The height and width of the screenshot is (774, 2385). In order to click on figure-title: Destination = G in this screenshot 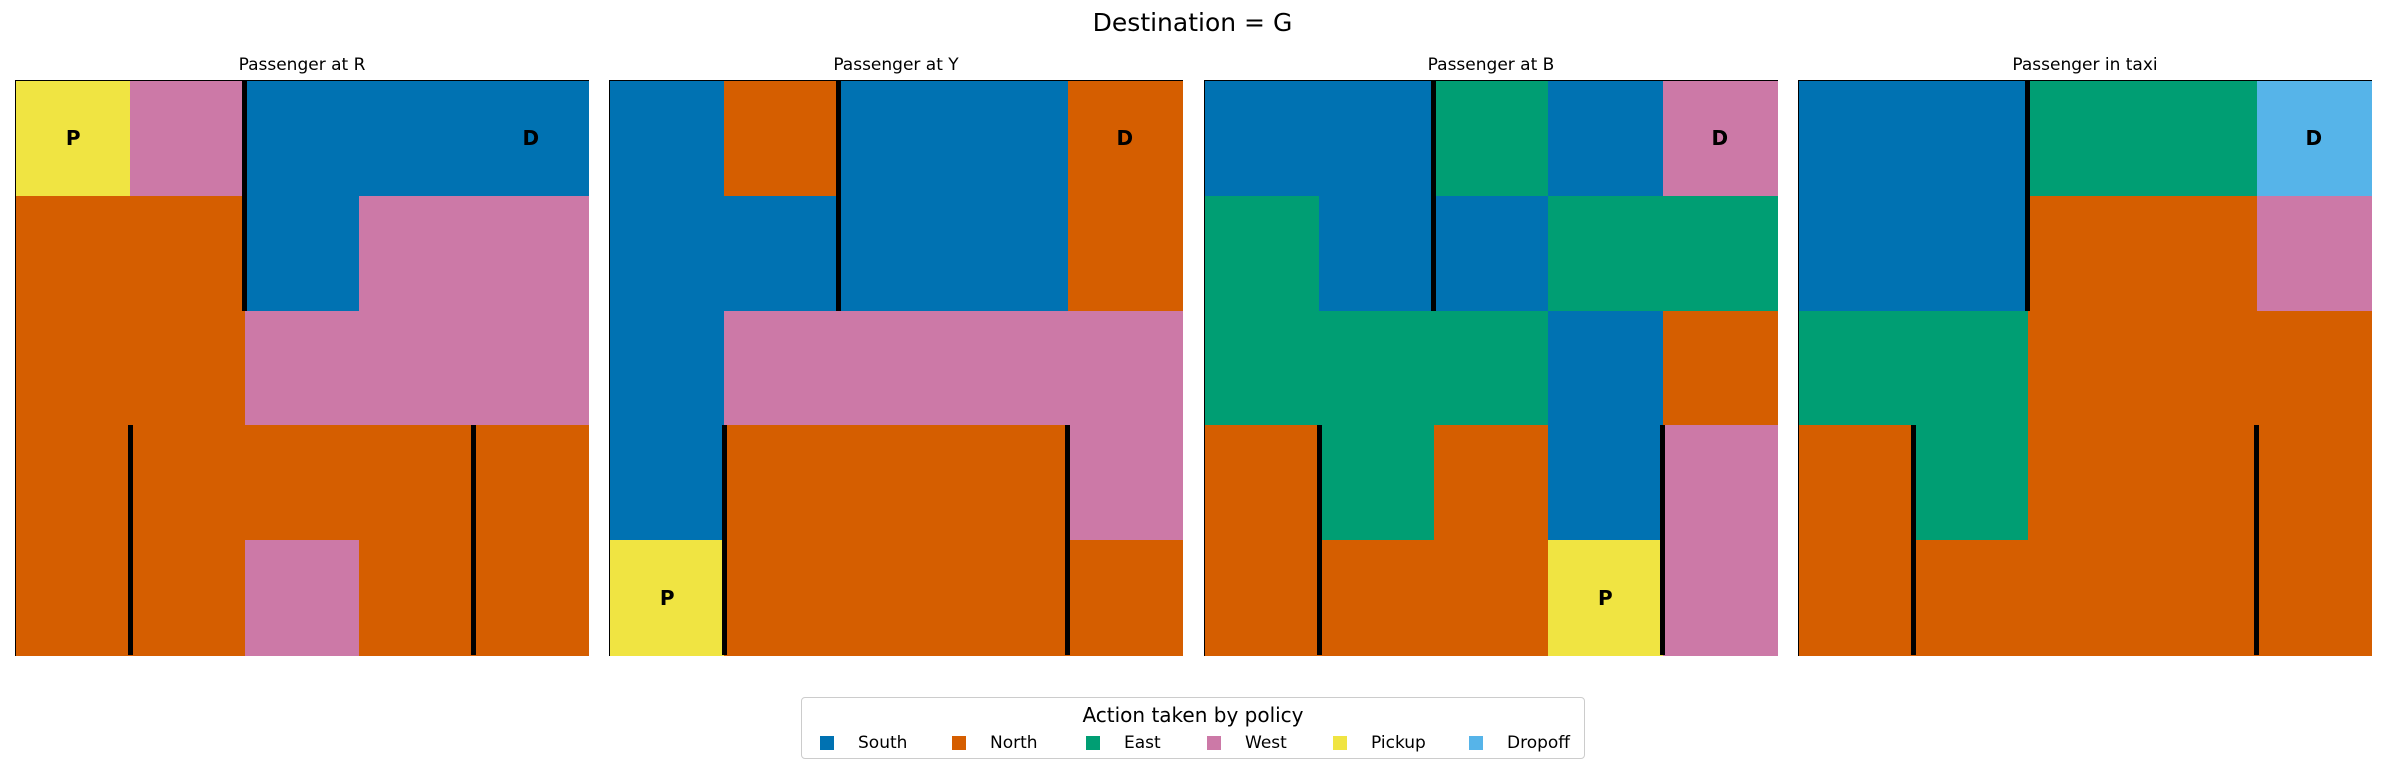, I will do `click(1192, 22)`.